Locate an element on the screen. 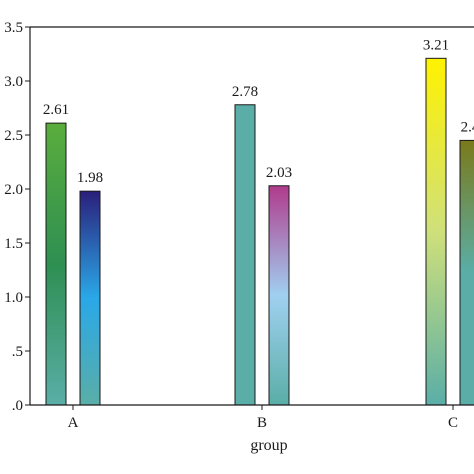 This screenshot has height=474, width=474. bar-value-label: 2.61 is located at coordinates (56, 110).